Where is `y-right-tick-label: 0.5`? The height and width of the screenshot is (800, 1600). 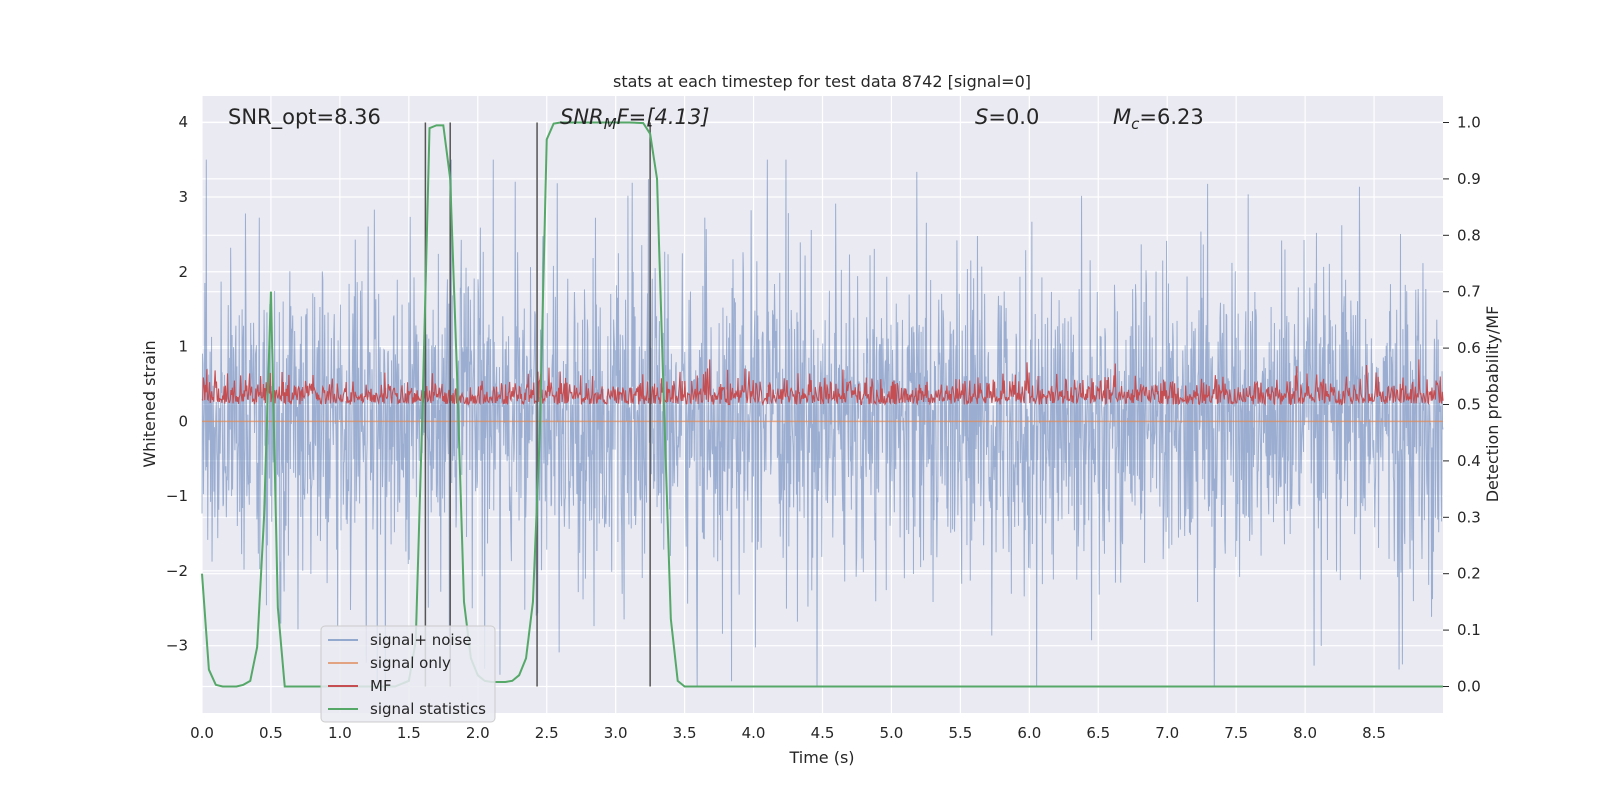 y-right-tick-label: 0.5 is located at coordinates (1469, 405).